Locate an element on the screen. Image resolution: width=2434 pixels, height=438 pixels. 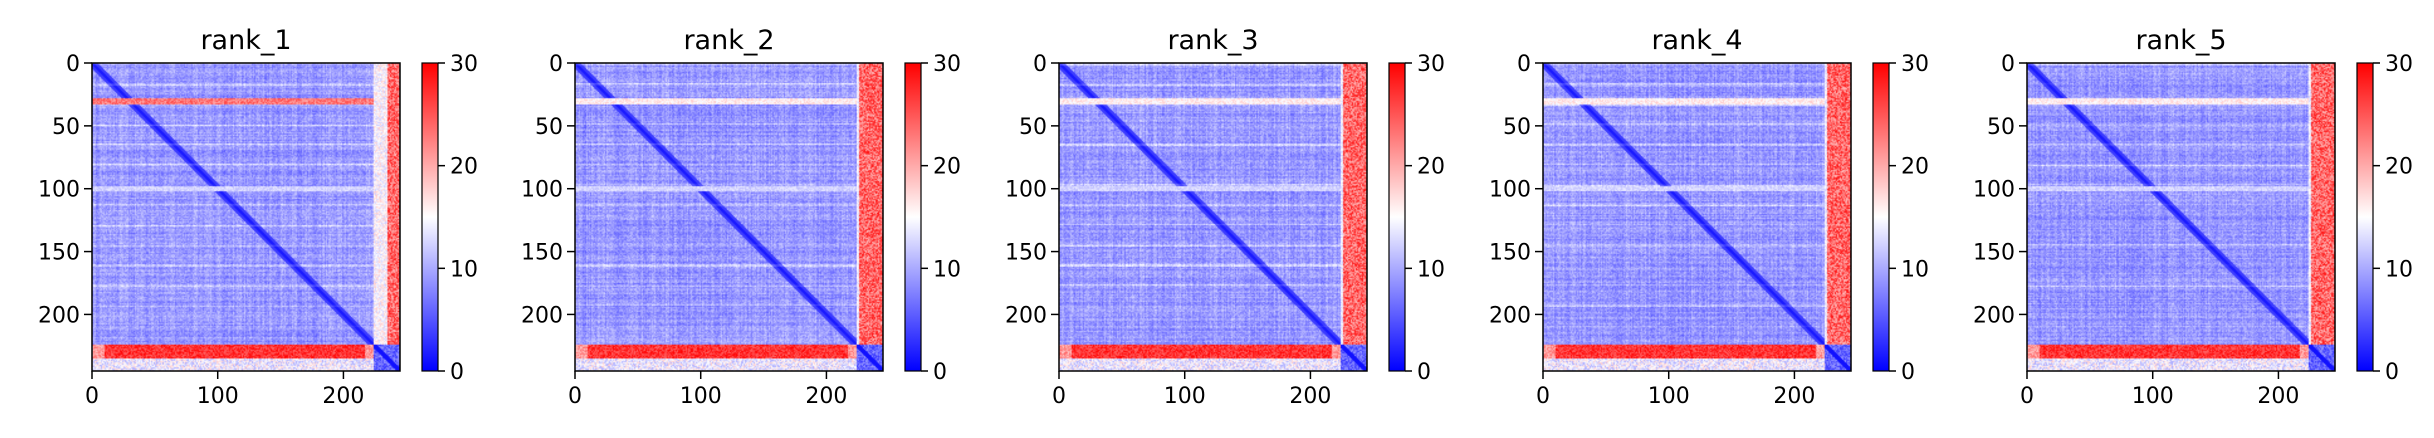
chart-title: rank_5 is located at coordinates (2180, 40).